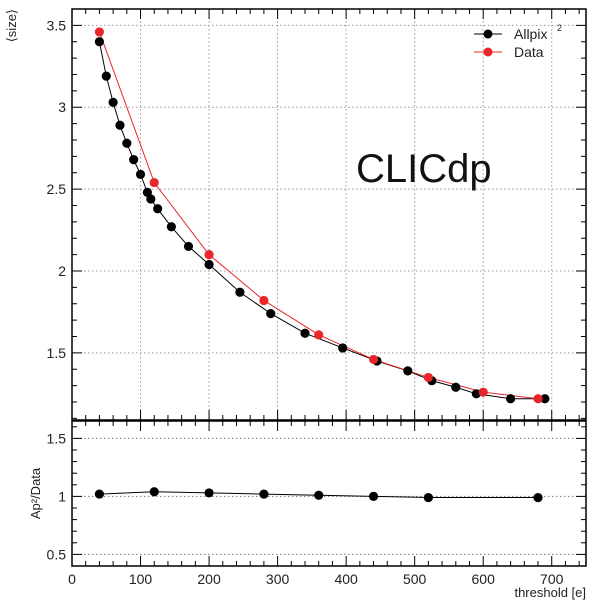 The height and width of the screenshot is (607, 601). What do you see at coordinates (415, 579) in the screenshot?
I see `x-tick-label: 500` at bounding box center [415, 579].